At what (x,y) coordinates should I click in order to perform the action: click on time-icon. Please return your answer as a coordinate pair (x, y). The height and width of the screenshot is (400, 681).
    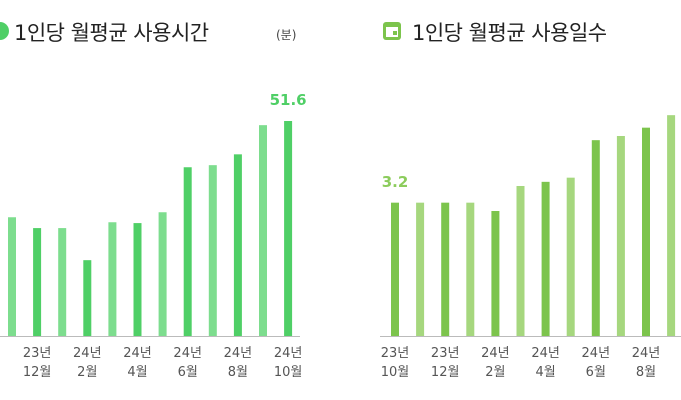
    Looking at the image, I should click on (4, 31).